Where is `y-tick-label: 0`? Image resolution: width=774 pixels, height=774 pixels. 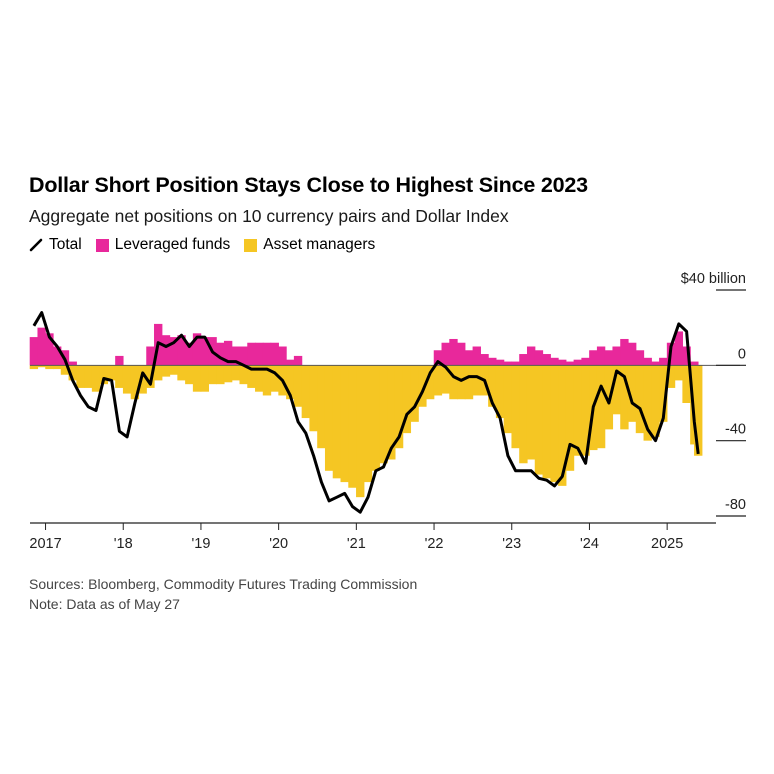
y-tick-label: 0 is located at coordinates (742, 354).